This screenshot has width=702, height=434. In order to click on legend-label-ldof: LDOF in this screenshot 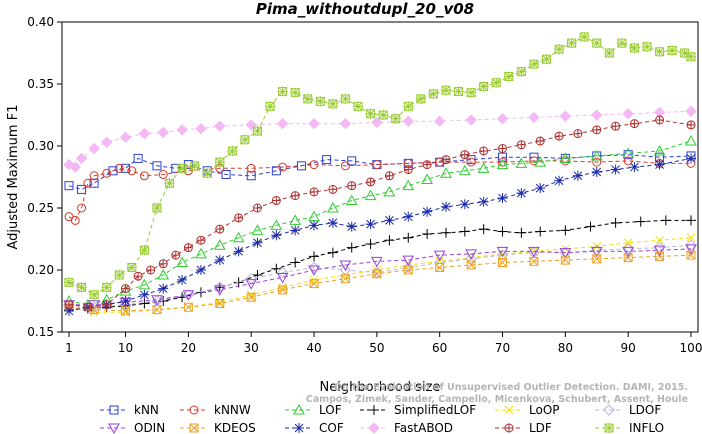, I will do `click(645, 410)`.